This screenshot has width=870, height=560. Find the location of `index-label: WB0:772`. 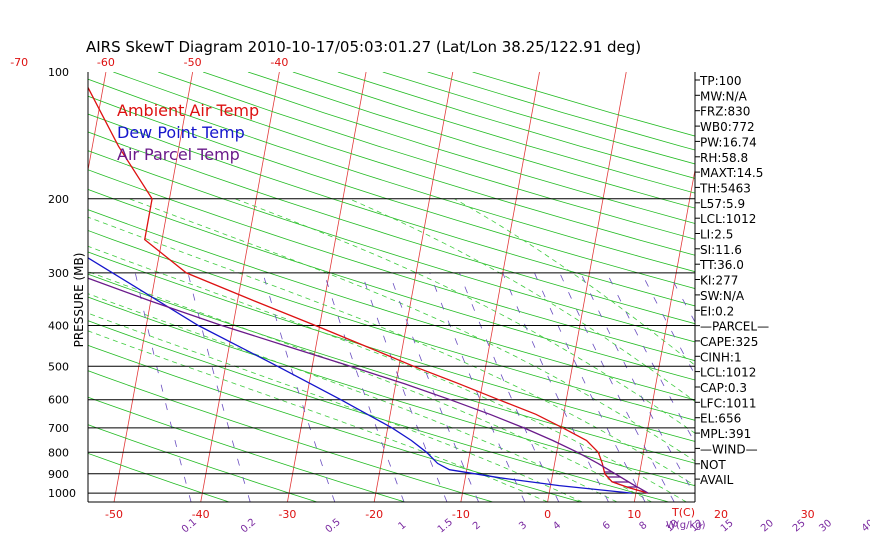

index-label: WB0:772 is located at coordinates (727, 127).